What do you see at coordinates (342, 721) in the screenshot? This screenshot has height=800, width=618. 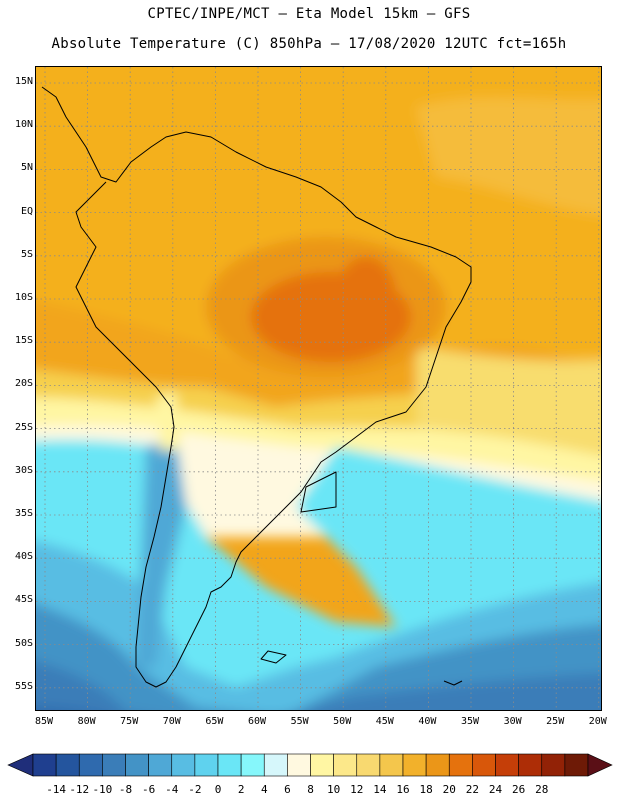 I see `longitude-label: 50W` at bounding box center [342, 721].